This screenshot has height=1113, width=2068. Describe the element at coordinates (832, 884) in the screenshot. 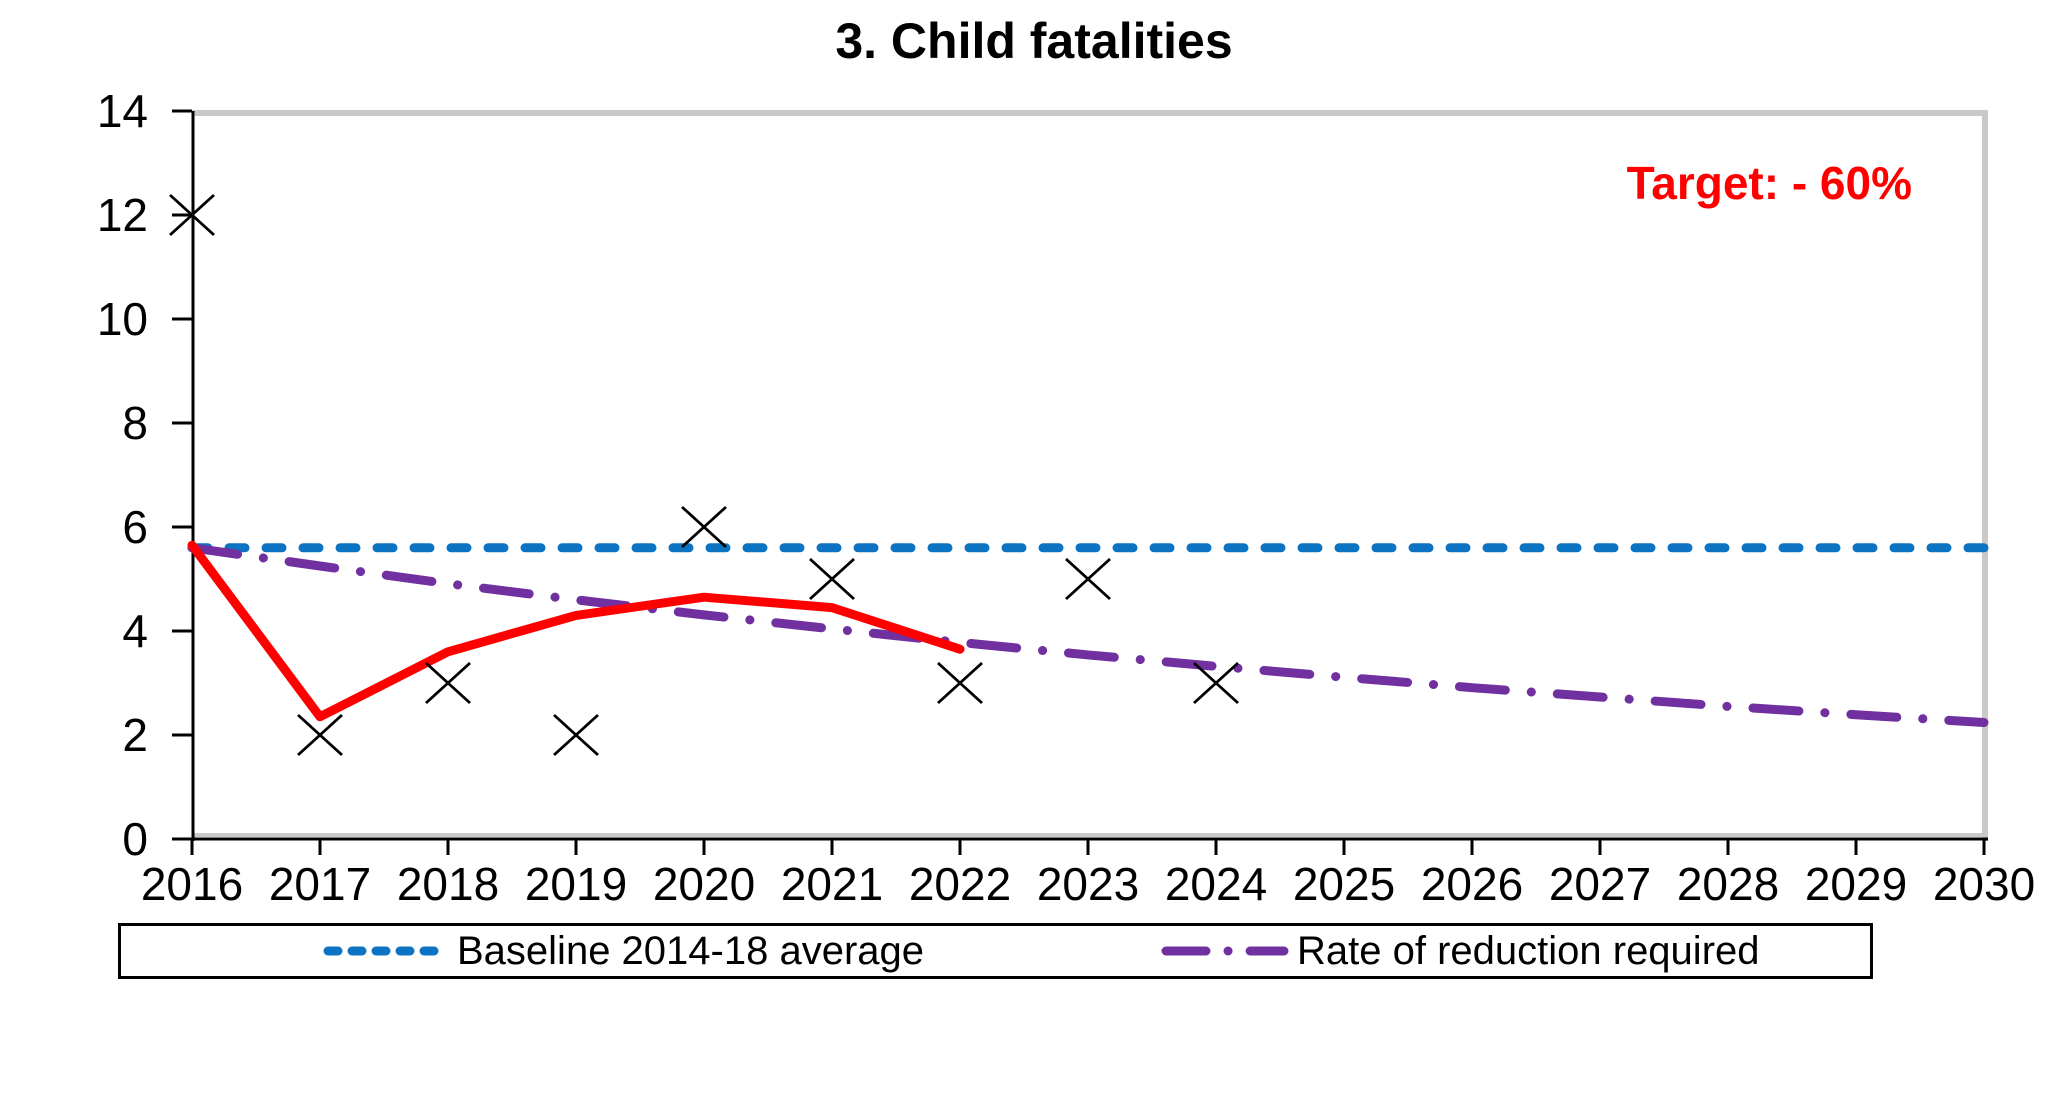

I see `x-tick-label: 2021` at that location.